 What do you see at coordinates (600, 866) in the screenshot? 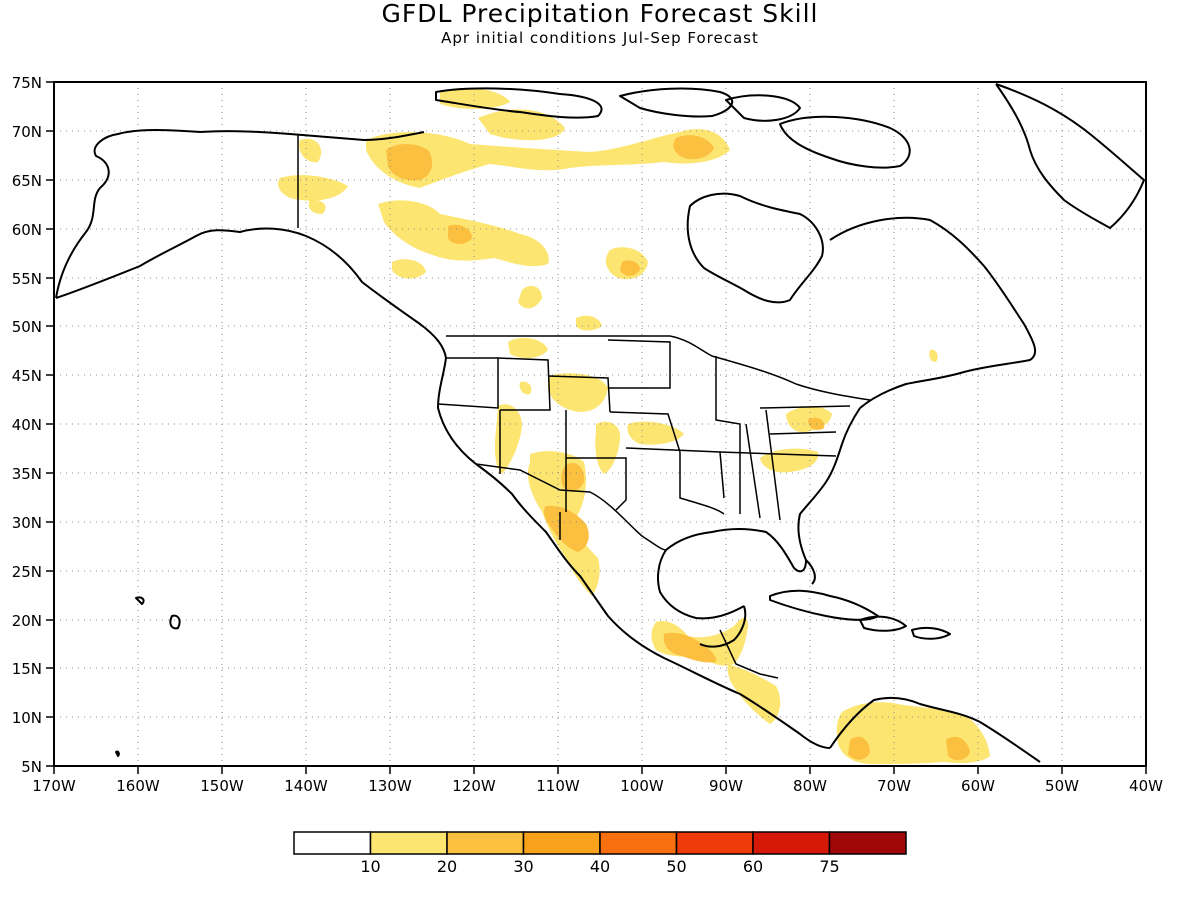
I see `colorbar-label: 40` at bounding box center [600, 866].